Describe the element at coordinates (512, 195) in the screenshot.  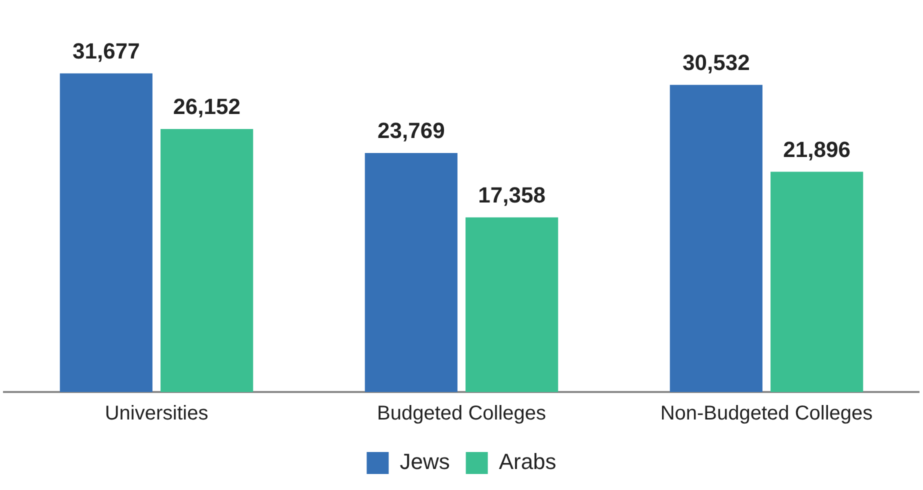
I see `data-label: 17,358` at that location.